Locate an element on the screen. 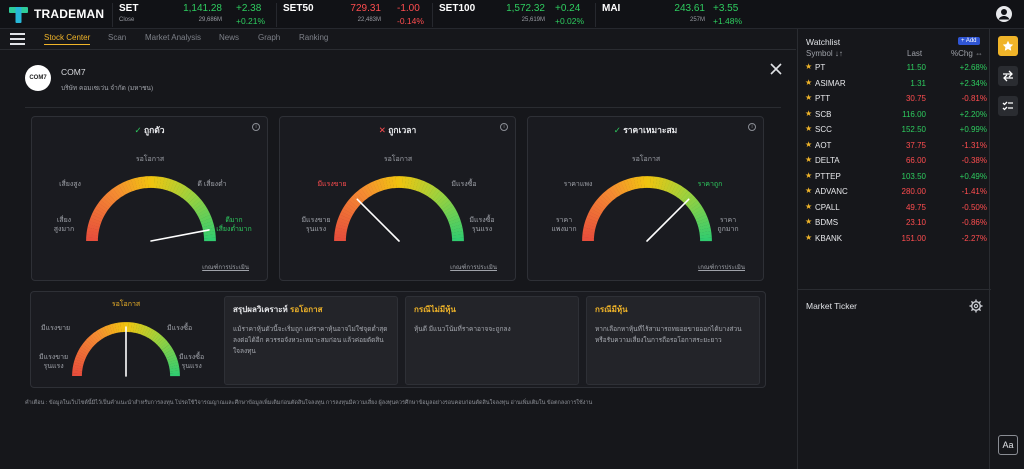 The width and height of the screenshot is (1024, 469). watchlist-row: ★ PTT 30.75 -0.81% is located at coordinates (894, 100).